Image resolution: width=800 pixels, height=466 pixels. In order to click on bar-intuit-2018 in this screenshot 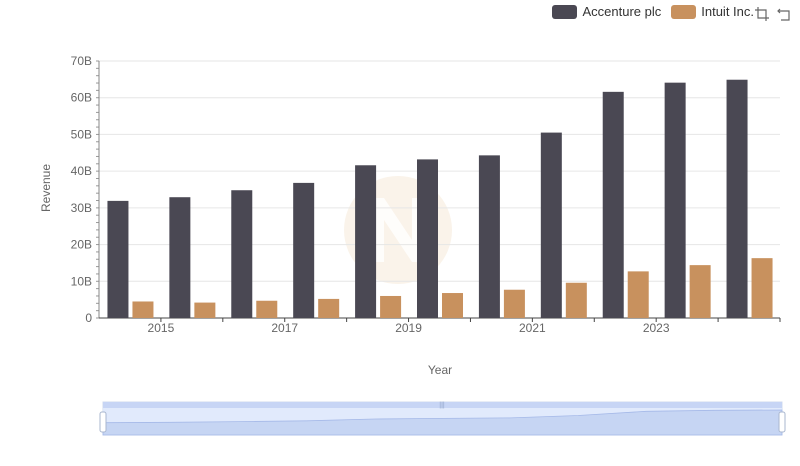, I will do `click(391, 306)`.